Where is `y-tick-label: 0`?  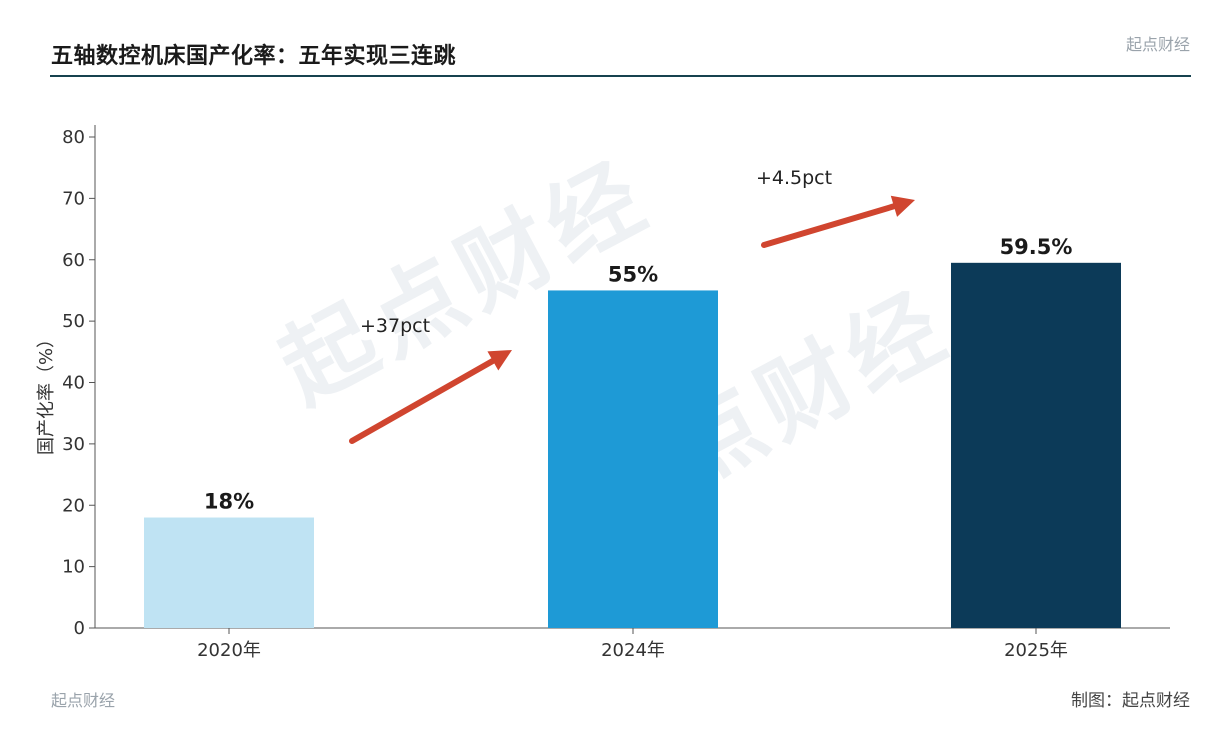
y-tick-label: 0 is located at coordinates (79, 628).